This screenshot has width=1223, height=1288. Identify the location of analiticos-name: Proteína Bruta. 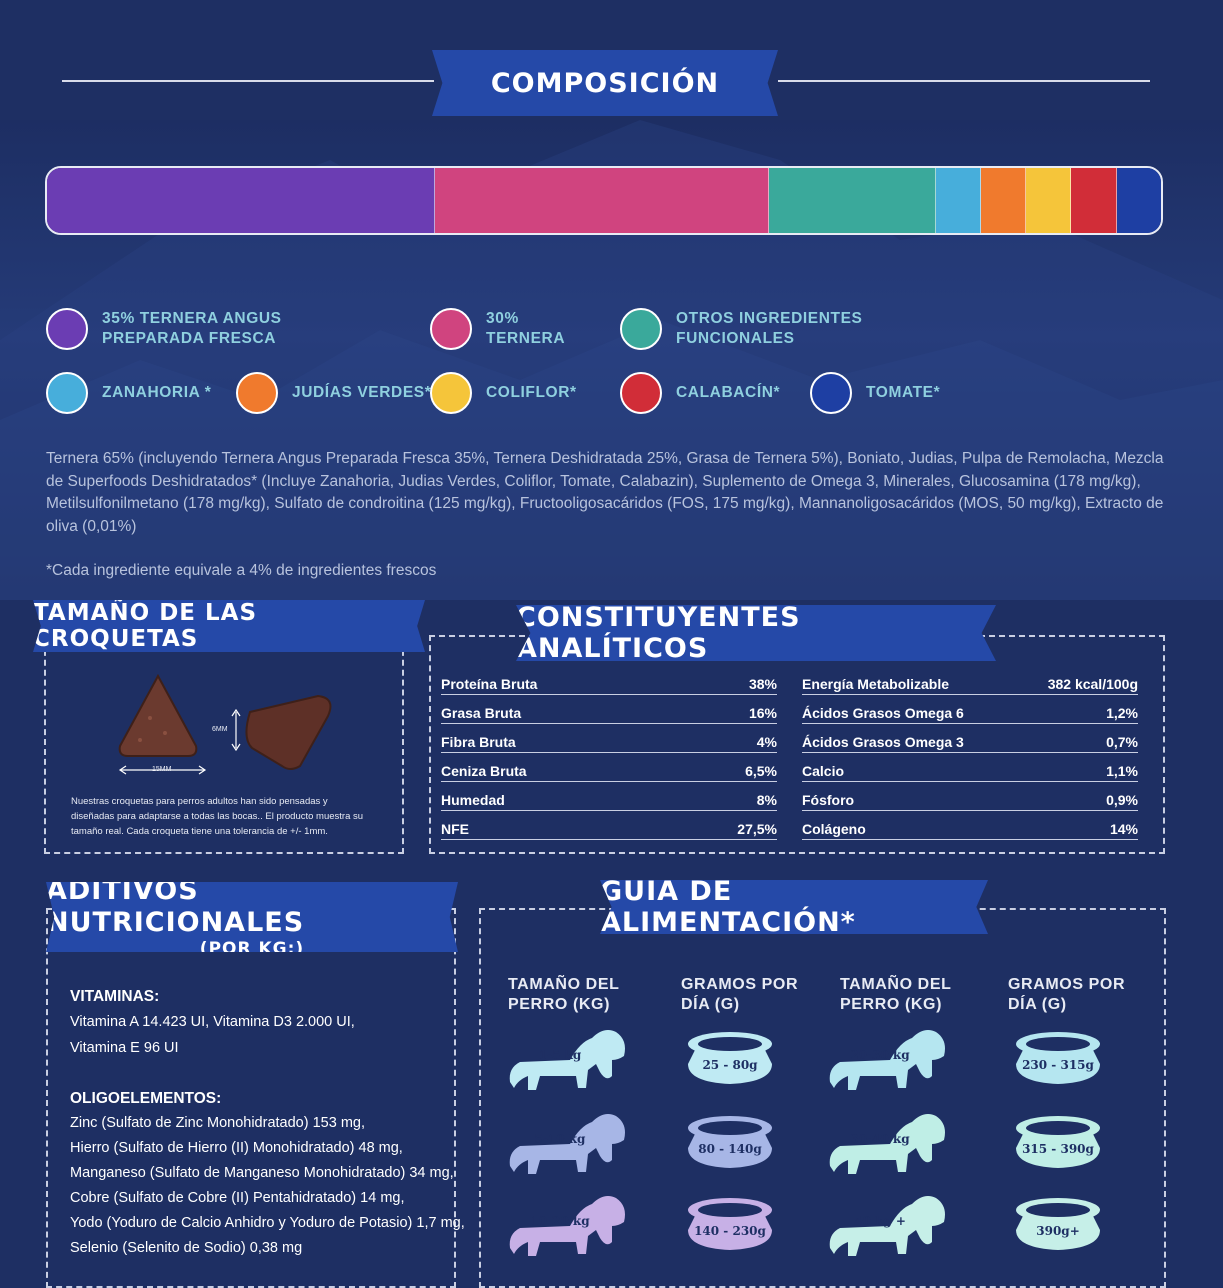
(489, 684).